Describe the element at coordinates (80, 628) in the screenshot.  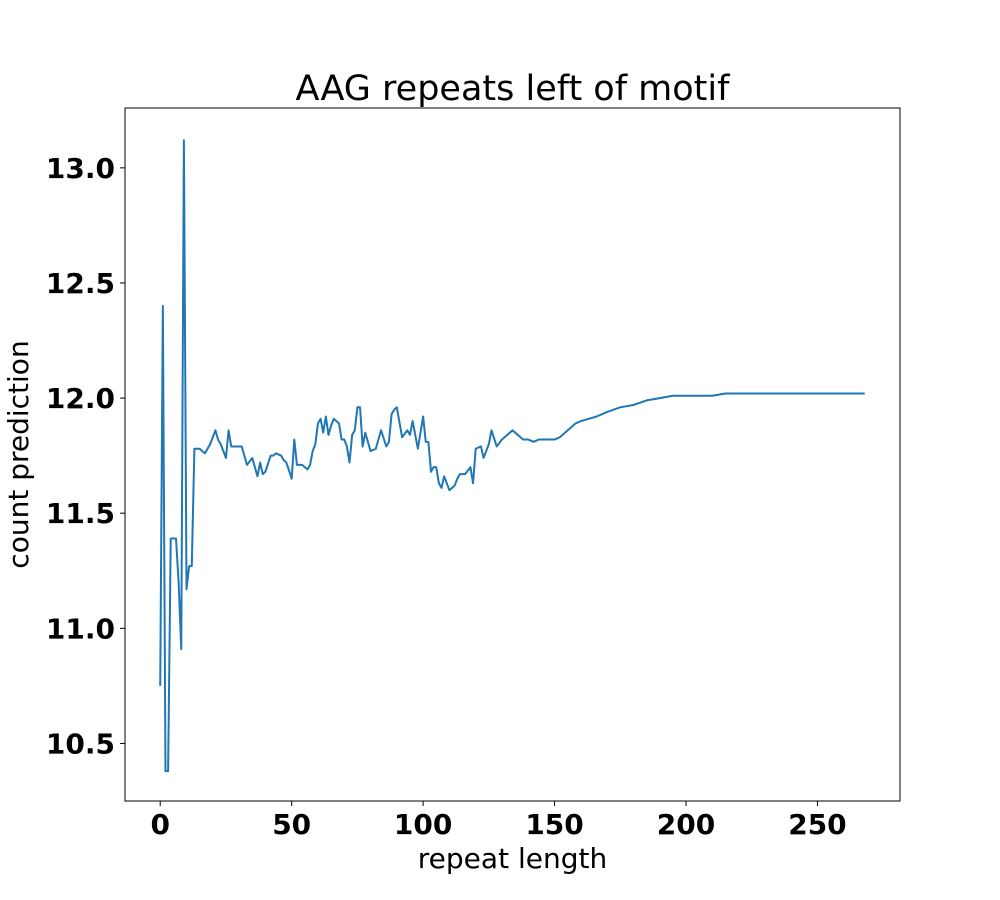
I see `y-tick-label: 11.0` at that location.